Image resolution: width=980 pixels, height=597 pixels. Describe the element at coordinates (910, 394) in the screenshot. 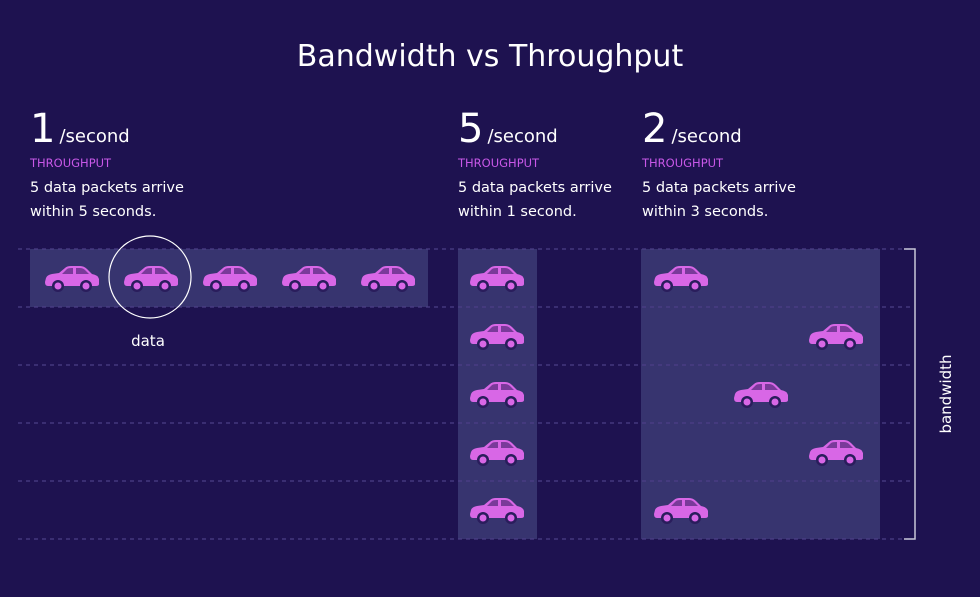

I see `bandwidth-bracket` at that location.